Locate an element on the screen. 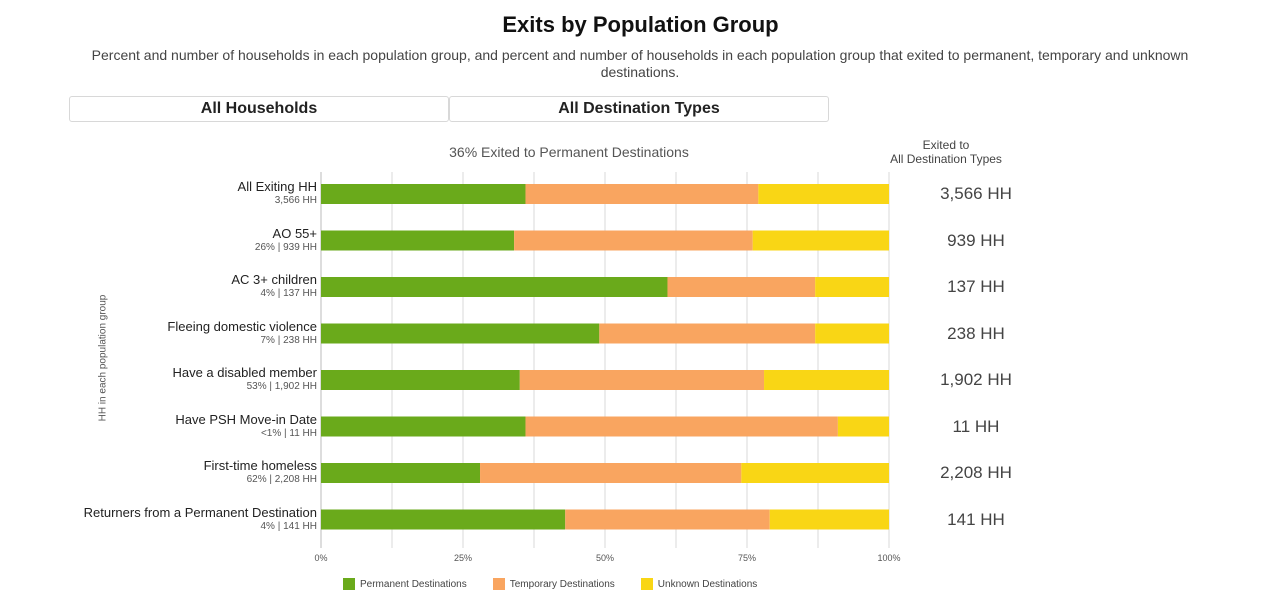 The image size is (1281, 604). chart-title: 36% Exited to Permanent Destinations is located at coordinates (569, 152).